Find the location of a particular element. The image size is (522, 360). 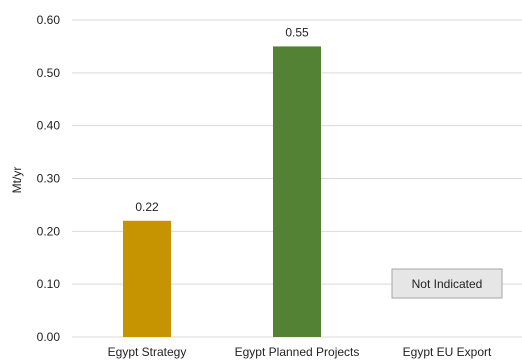

y-tick-label: 0.00 is located at coordinates (49, 337).